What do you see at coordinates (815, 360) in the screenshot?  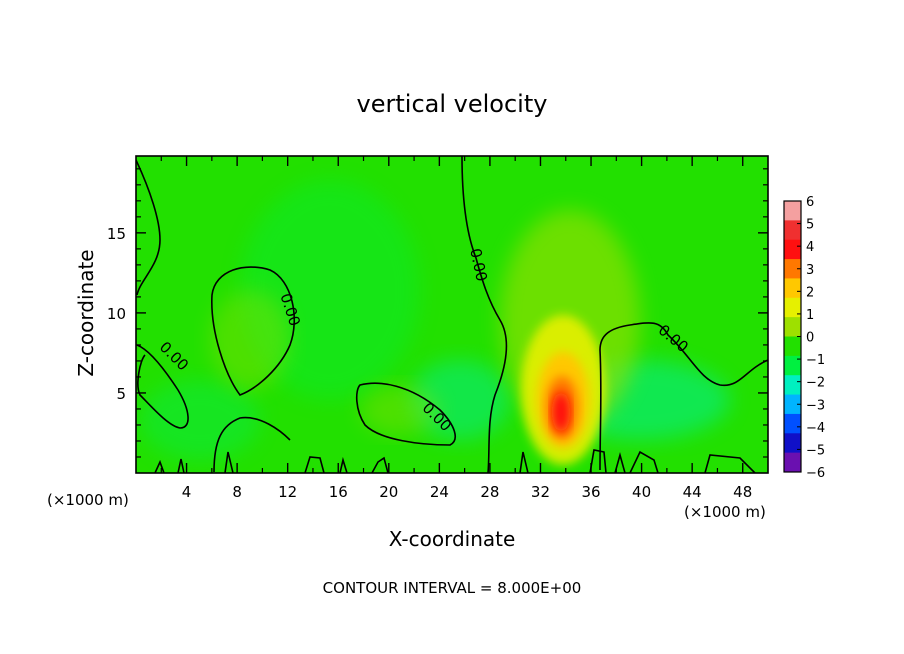 I see `colorbar-tick-label: −1` at bounding box center [815, 360].